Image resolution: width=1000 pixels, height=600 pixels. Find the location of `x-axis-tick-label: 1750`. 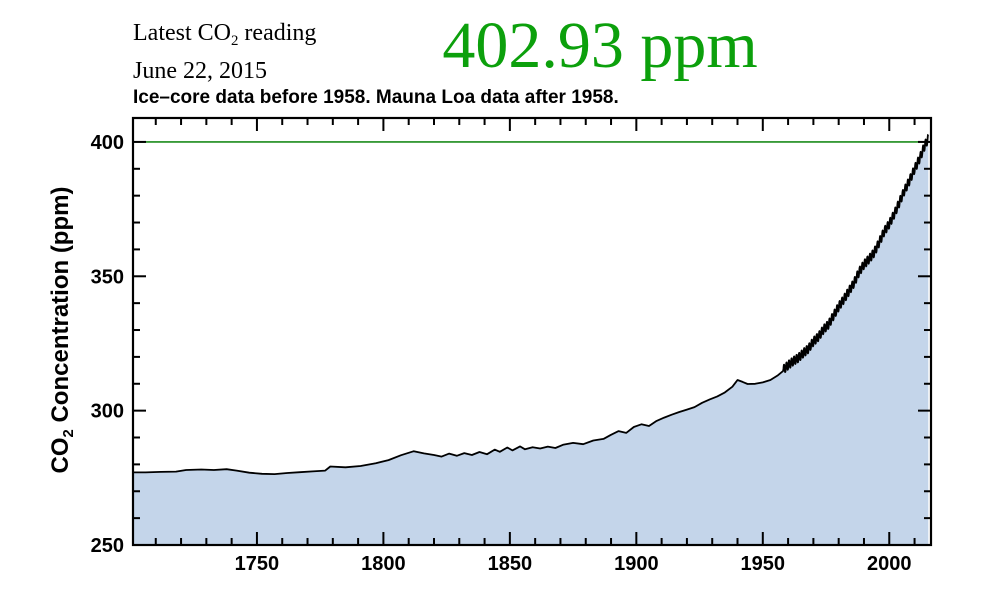

x-axis-tick-label: 1750 is located at coordinates (257, 564).